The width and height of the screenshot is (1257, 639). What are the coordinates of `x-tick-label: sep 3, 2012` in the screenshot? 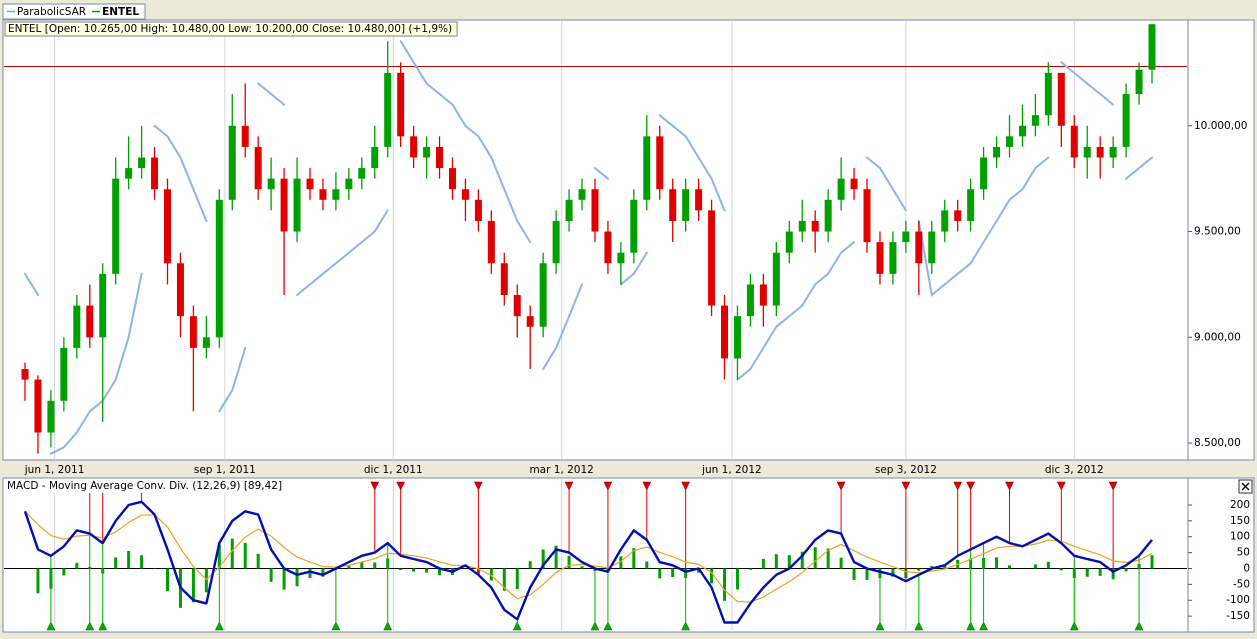 It's located at (906, 470).